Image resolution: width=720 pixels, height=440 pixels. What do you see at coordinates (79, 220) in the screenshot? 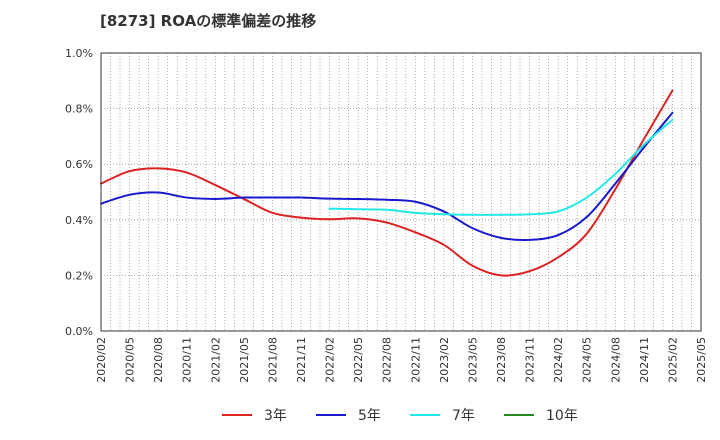
I see `y-tick-label: 0.4%` at bounding box center [79, 220].